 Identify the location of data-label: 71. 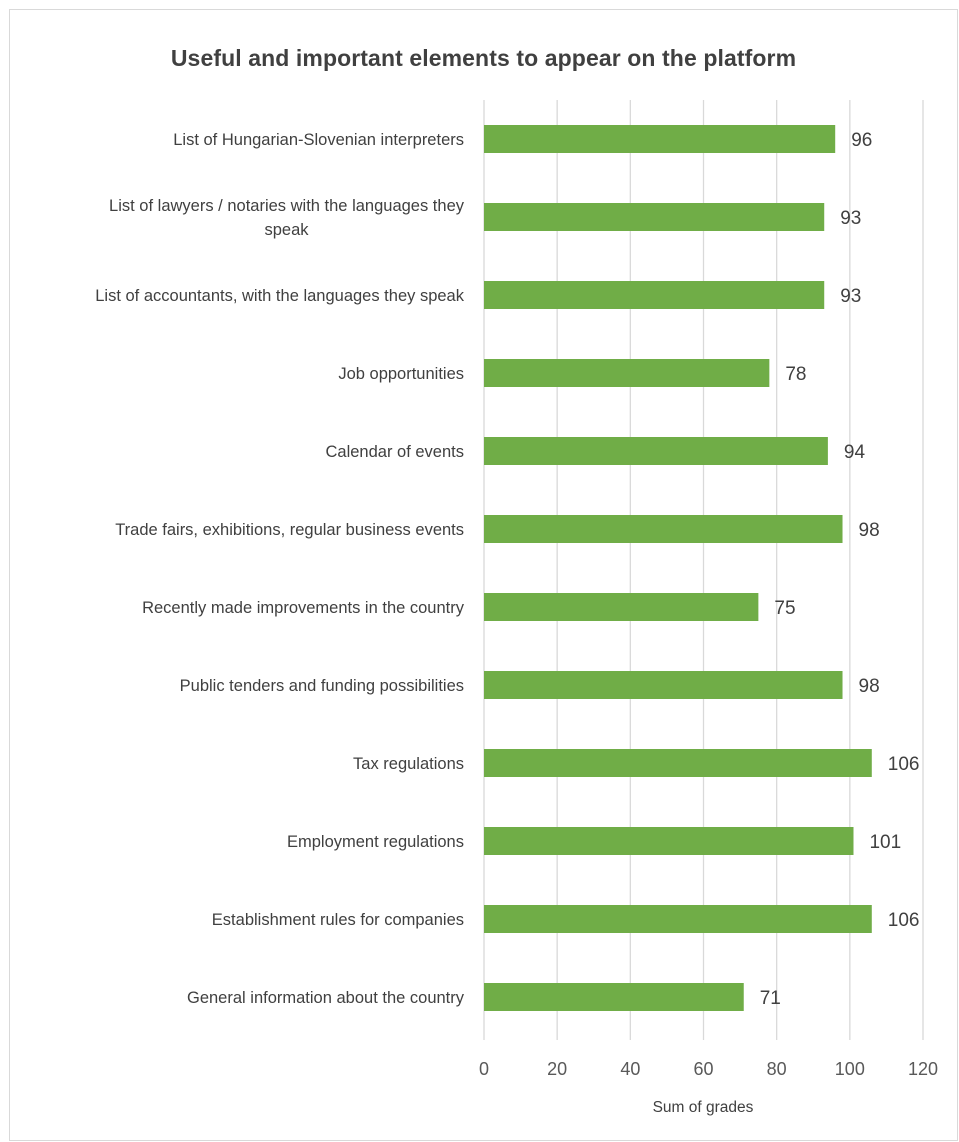
(770, 998).